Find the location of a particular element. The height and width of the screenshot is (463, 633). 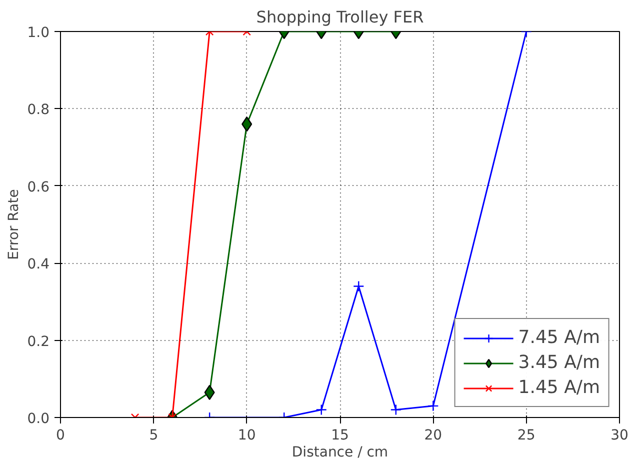

chart-title: Shopping Trolley FER is located at coordinates (340, 17).